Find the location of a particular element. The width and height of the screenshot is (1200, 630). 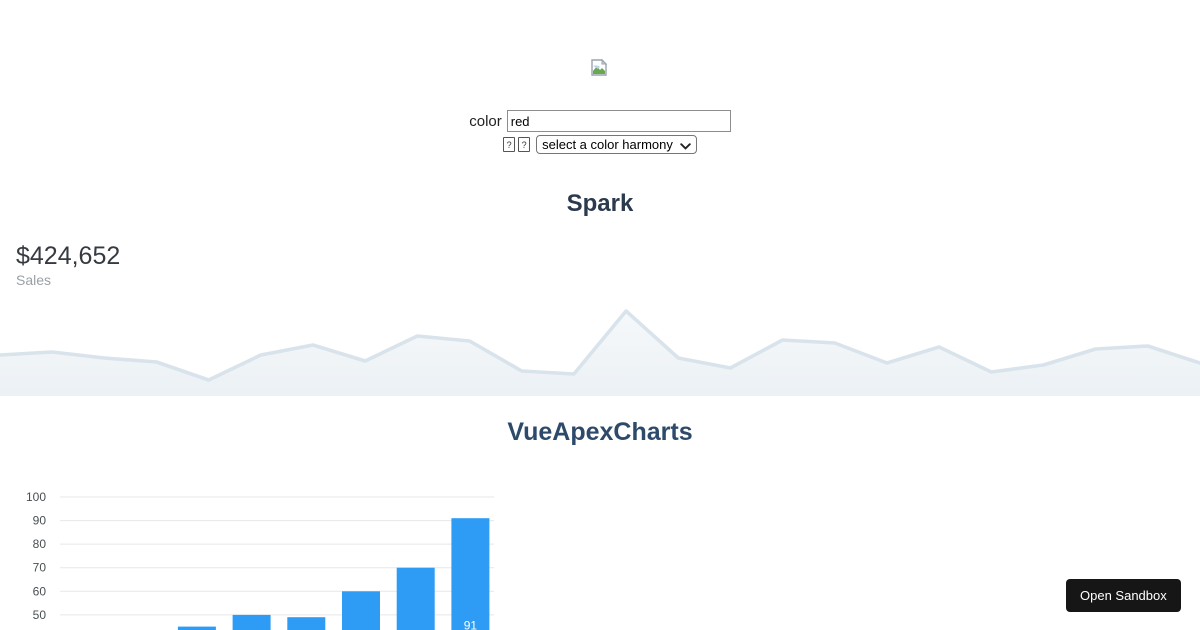

spark-sales-value: $424,652 is located at coordinates (68, 256).